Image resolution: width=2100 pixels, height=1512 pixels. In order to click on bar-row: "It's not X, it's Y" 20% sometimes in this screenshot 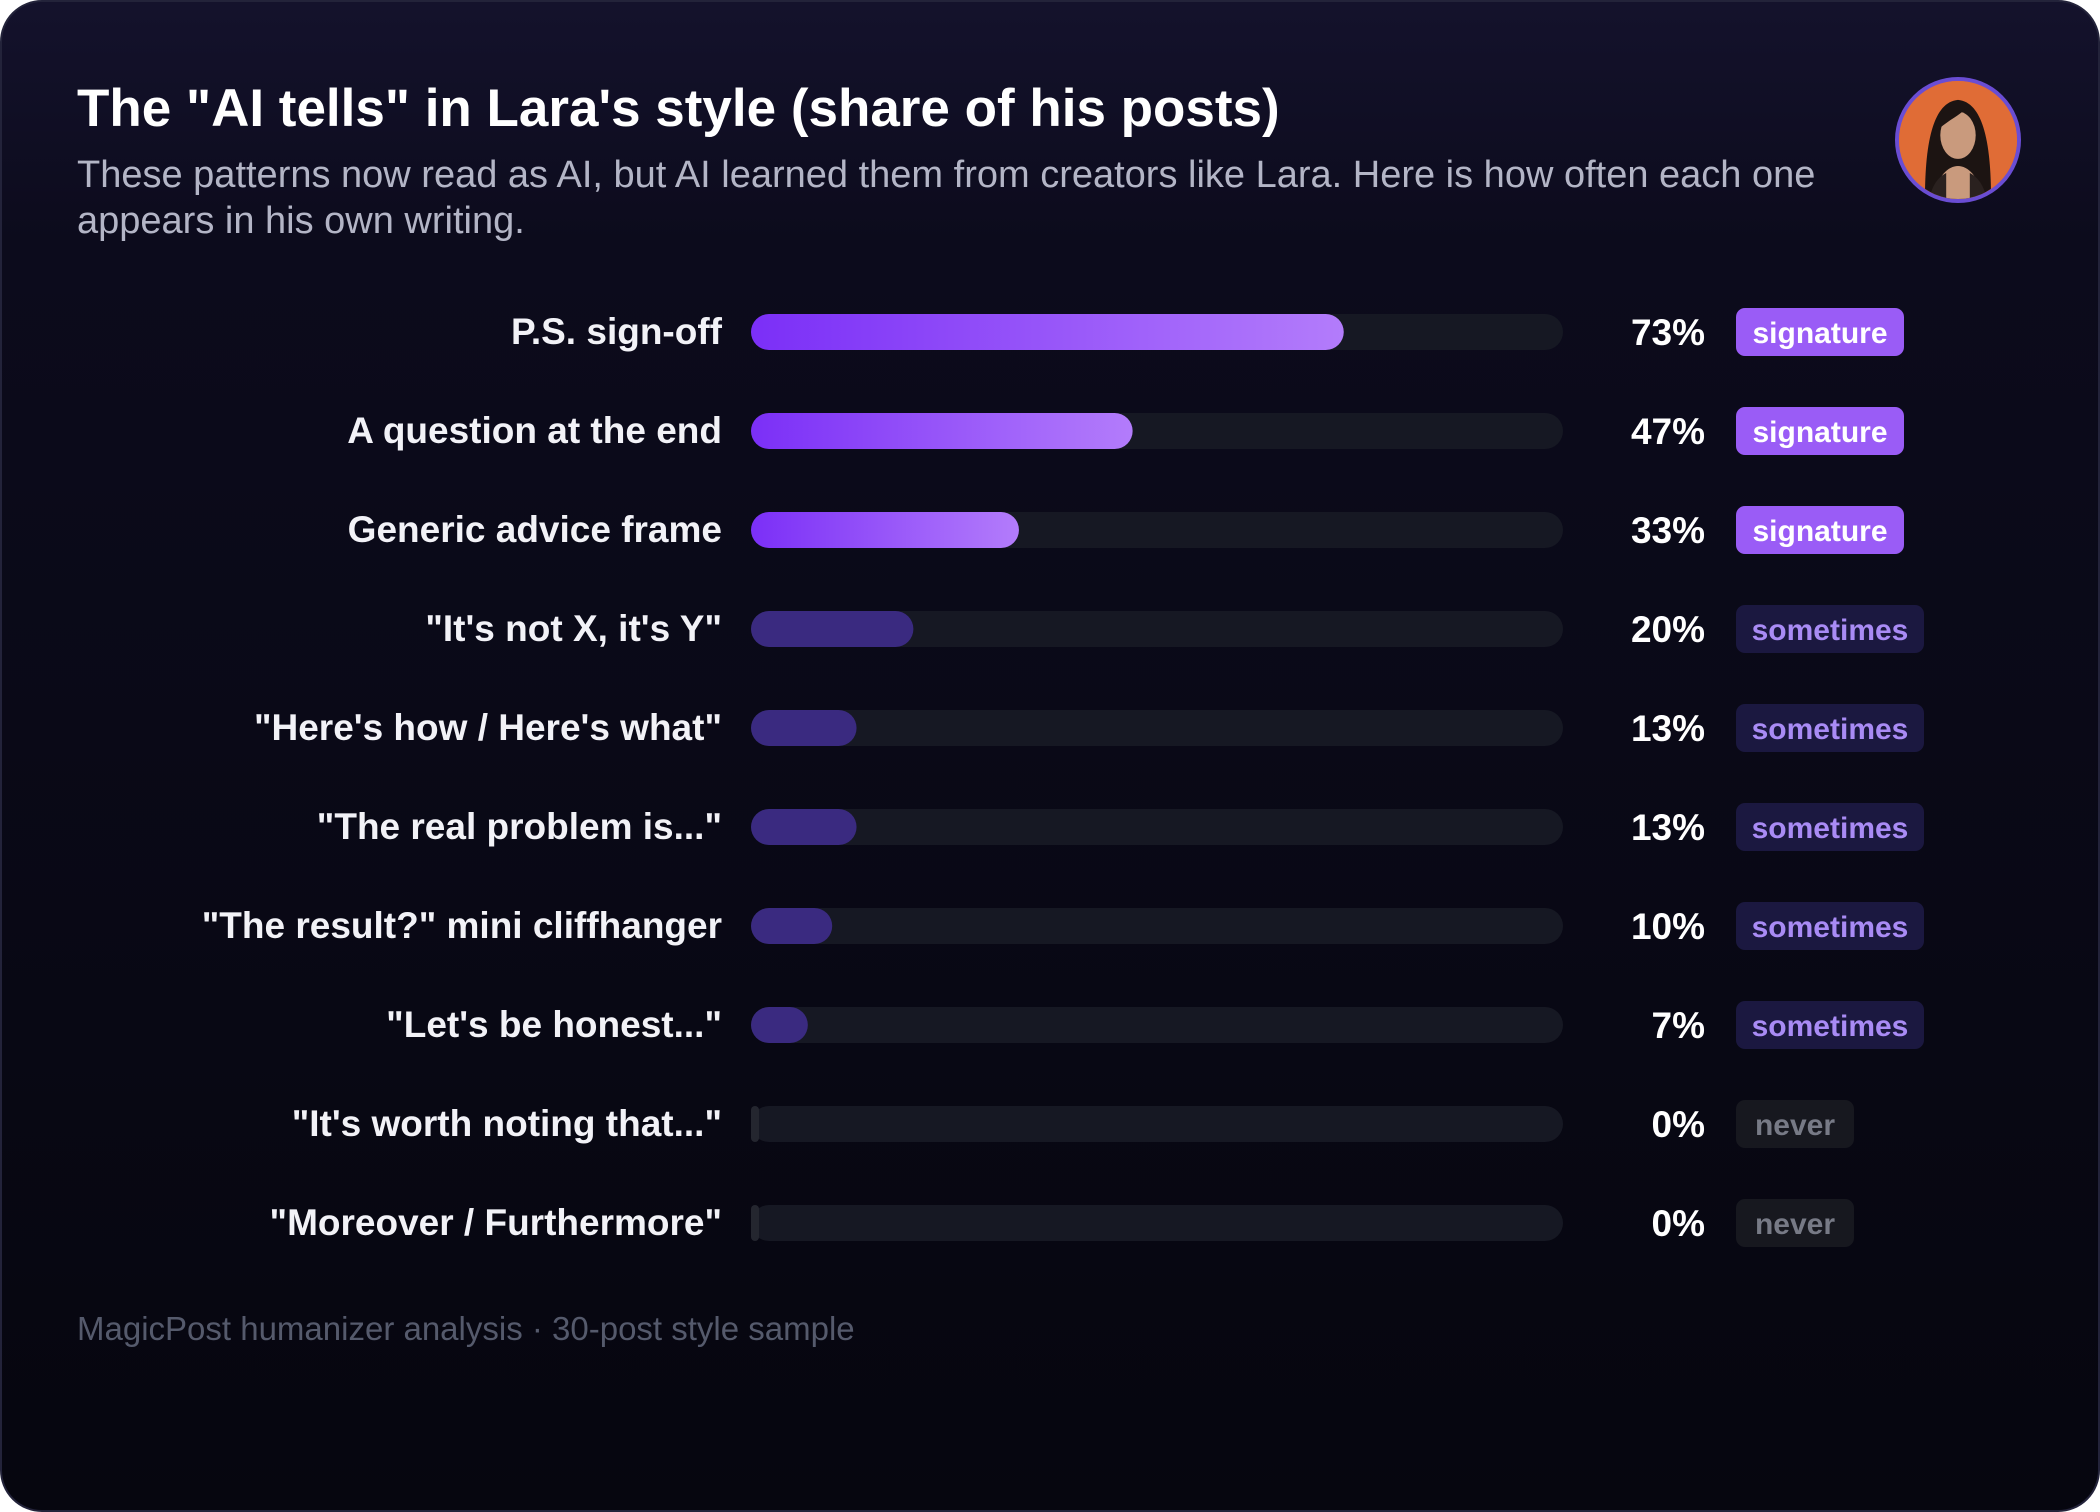, I will do `click(1174, 629)`.